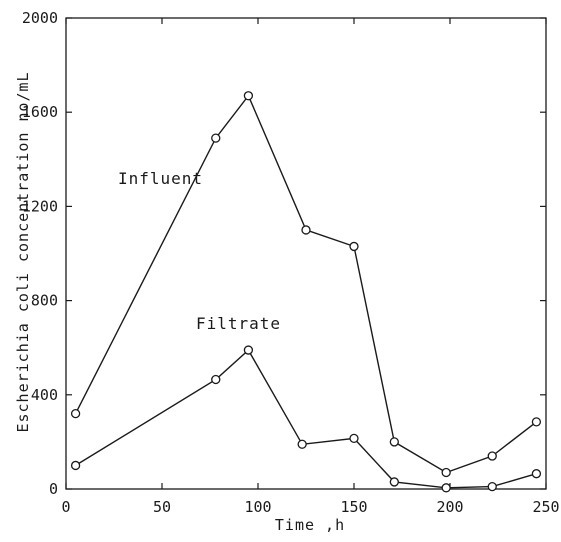 The width and height of the screenshot is (561, 542). What do you see at coordinates (353, 507) in the screenshot?
I see `x-tick-label: 150` at bounding box center [353, 507].